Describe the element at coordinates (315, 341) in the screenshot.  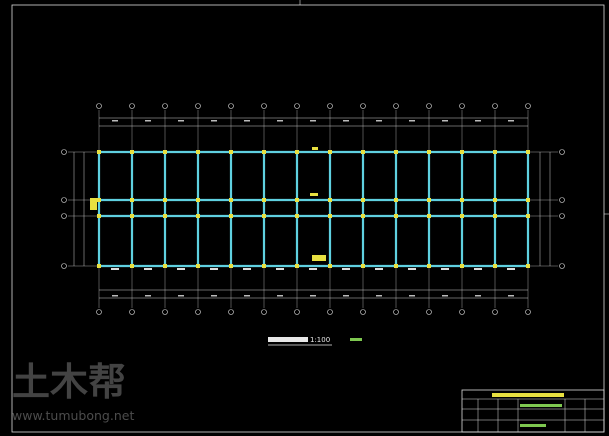
I see `plan-title: 1:100` at that location.